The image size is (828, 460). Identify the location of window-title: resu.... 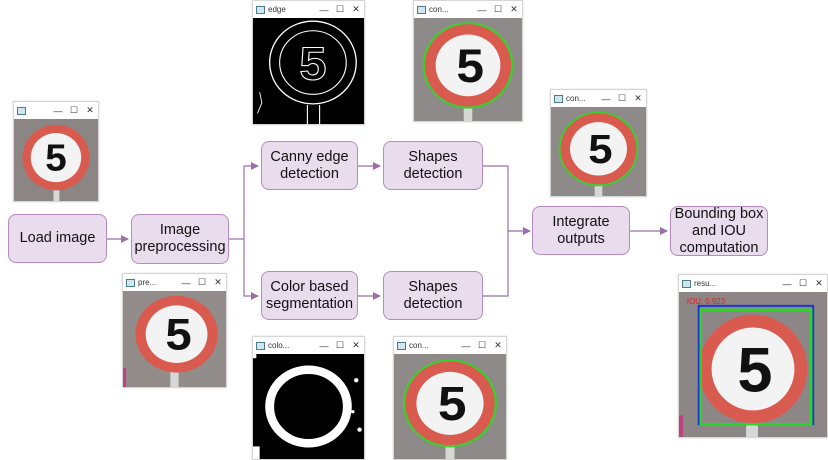
(705, 283).